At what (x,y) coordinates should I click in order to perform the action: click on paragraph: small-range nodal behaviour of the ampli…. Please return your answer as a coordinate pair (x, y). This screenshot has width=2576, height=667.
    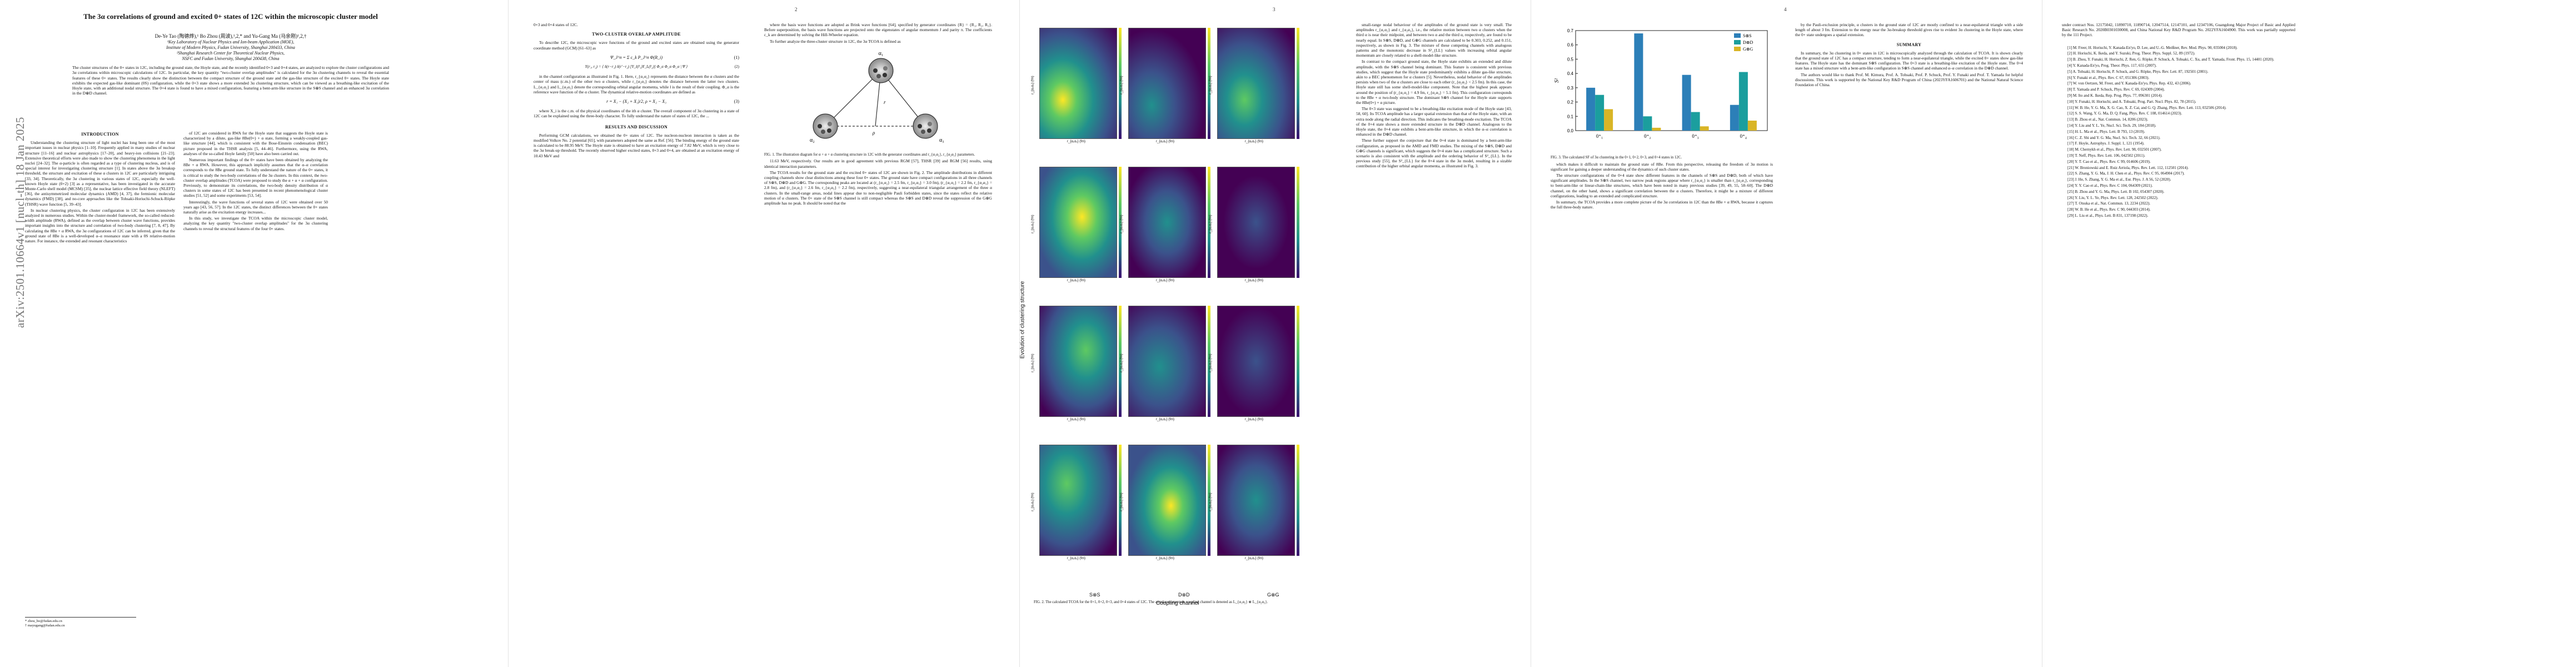
    Looking at the image, I should click on (1434, 40).